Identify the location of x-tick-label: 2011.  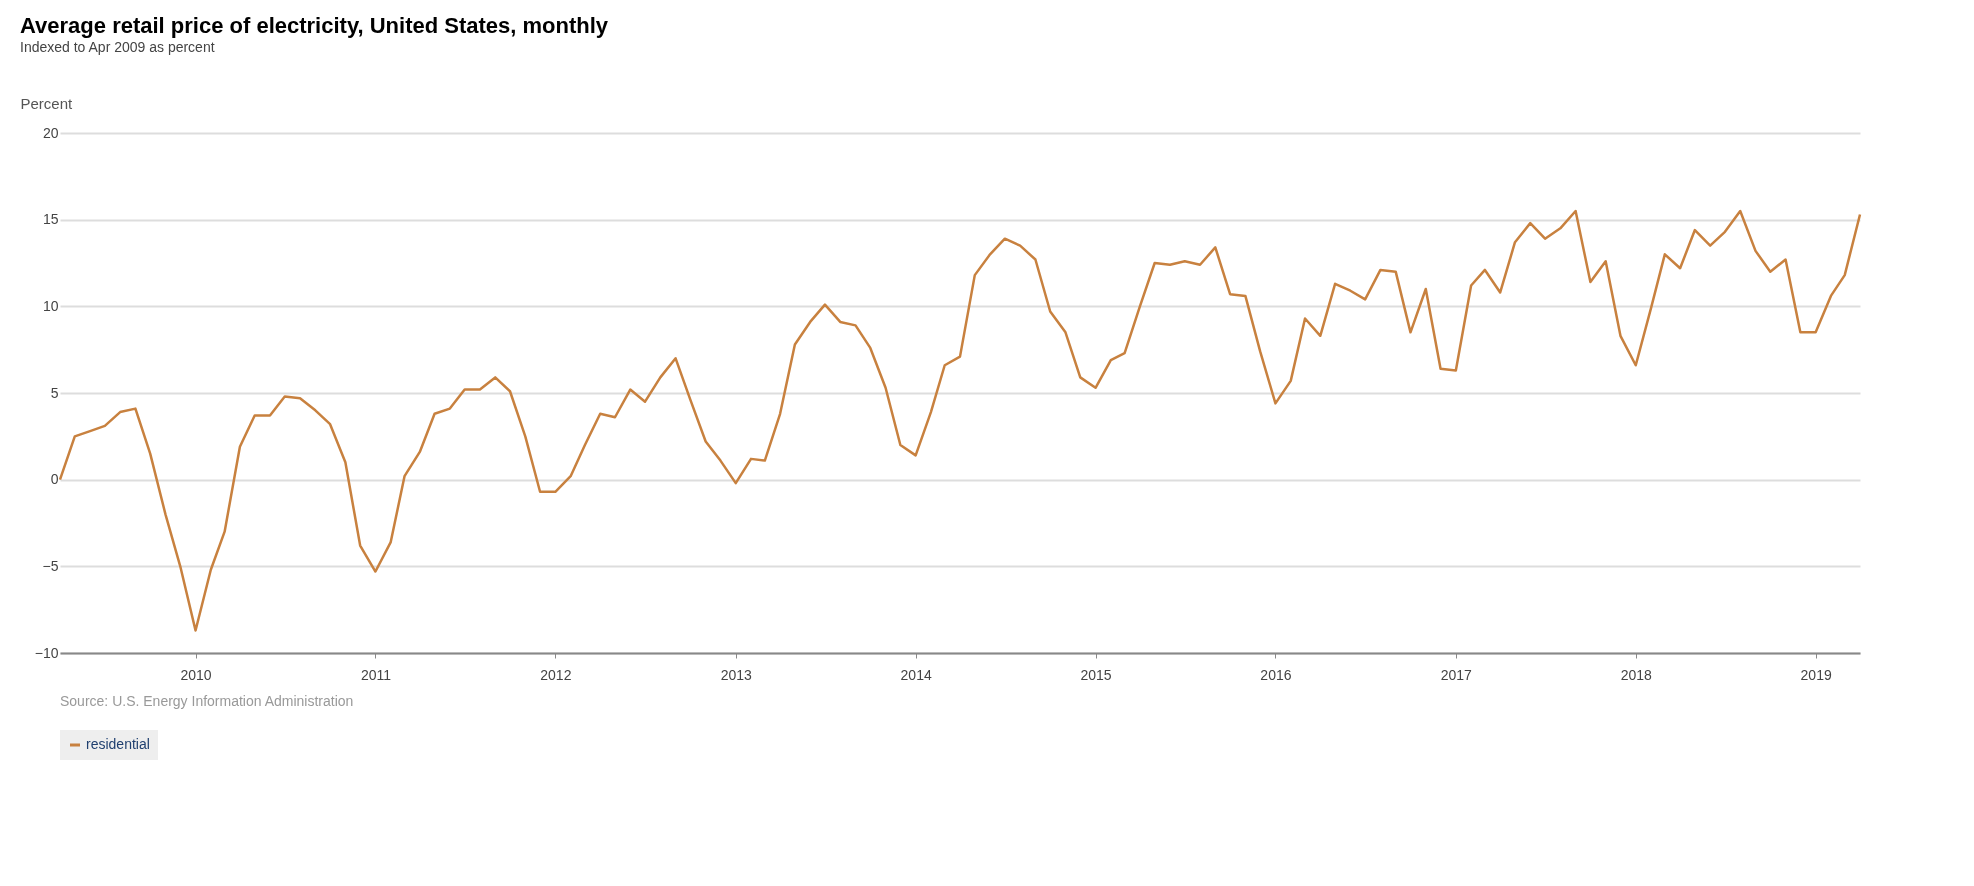
(376, 674).